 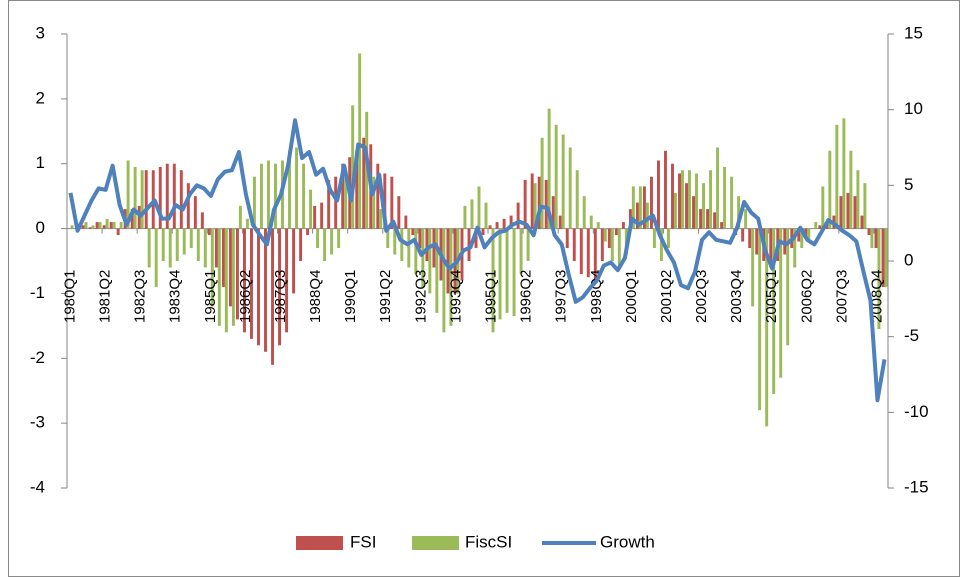 What do you see at coordinates (491, 296) in the screenshot?
I see `x-tick-label: 1995Q1` at bounding box center [491, 296].